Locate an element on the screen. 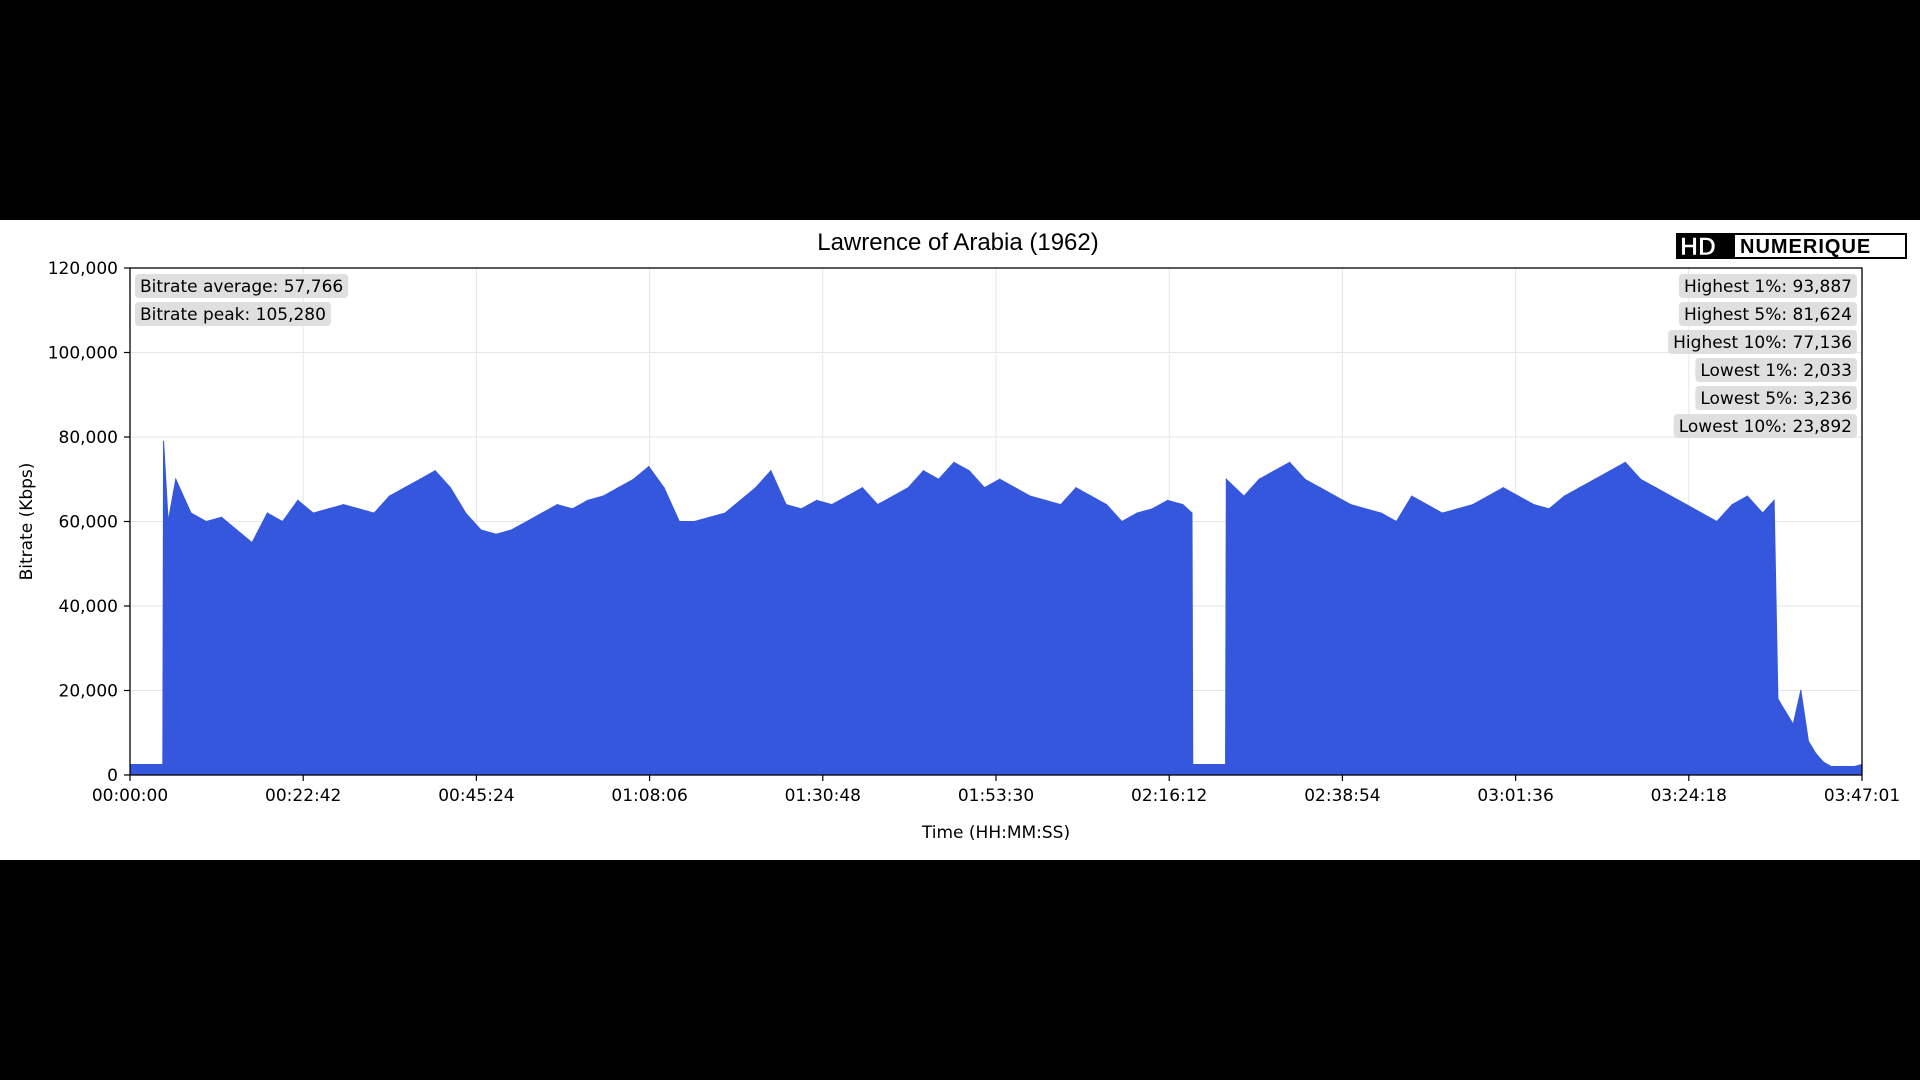 The width and height of the screenshot is (1920, 1080). stat-text: Lowest 5%: 3,236 is located at coordinates (1776, 399).